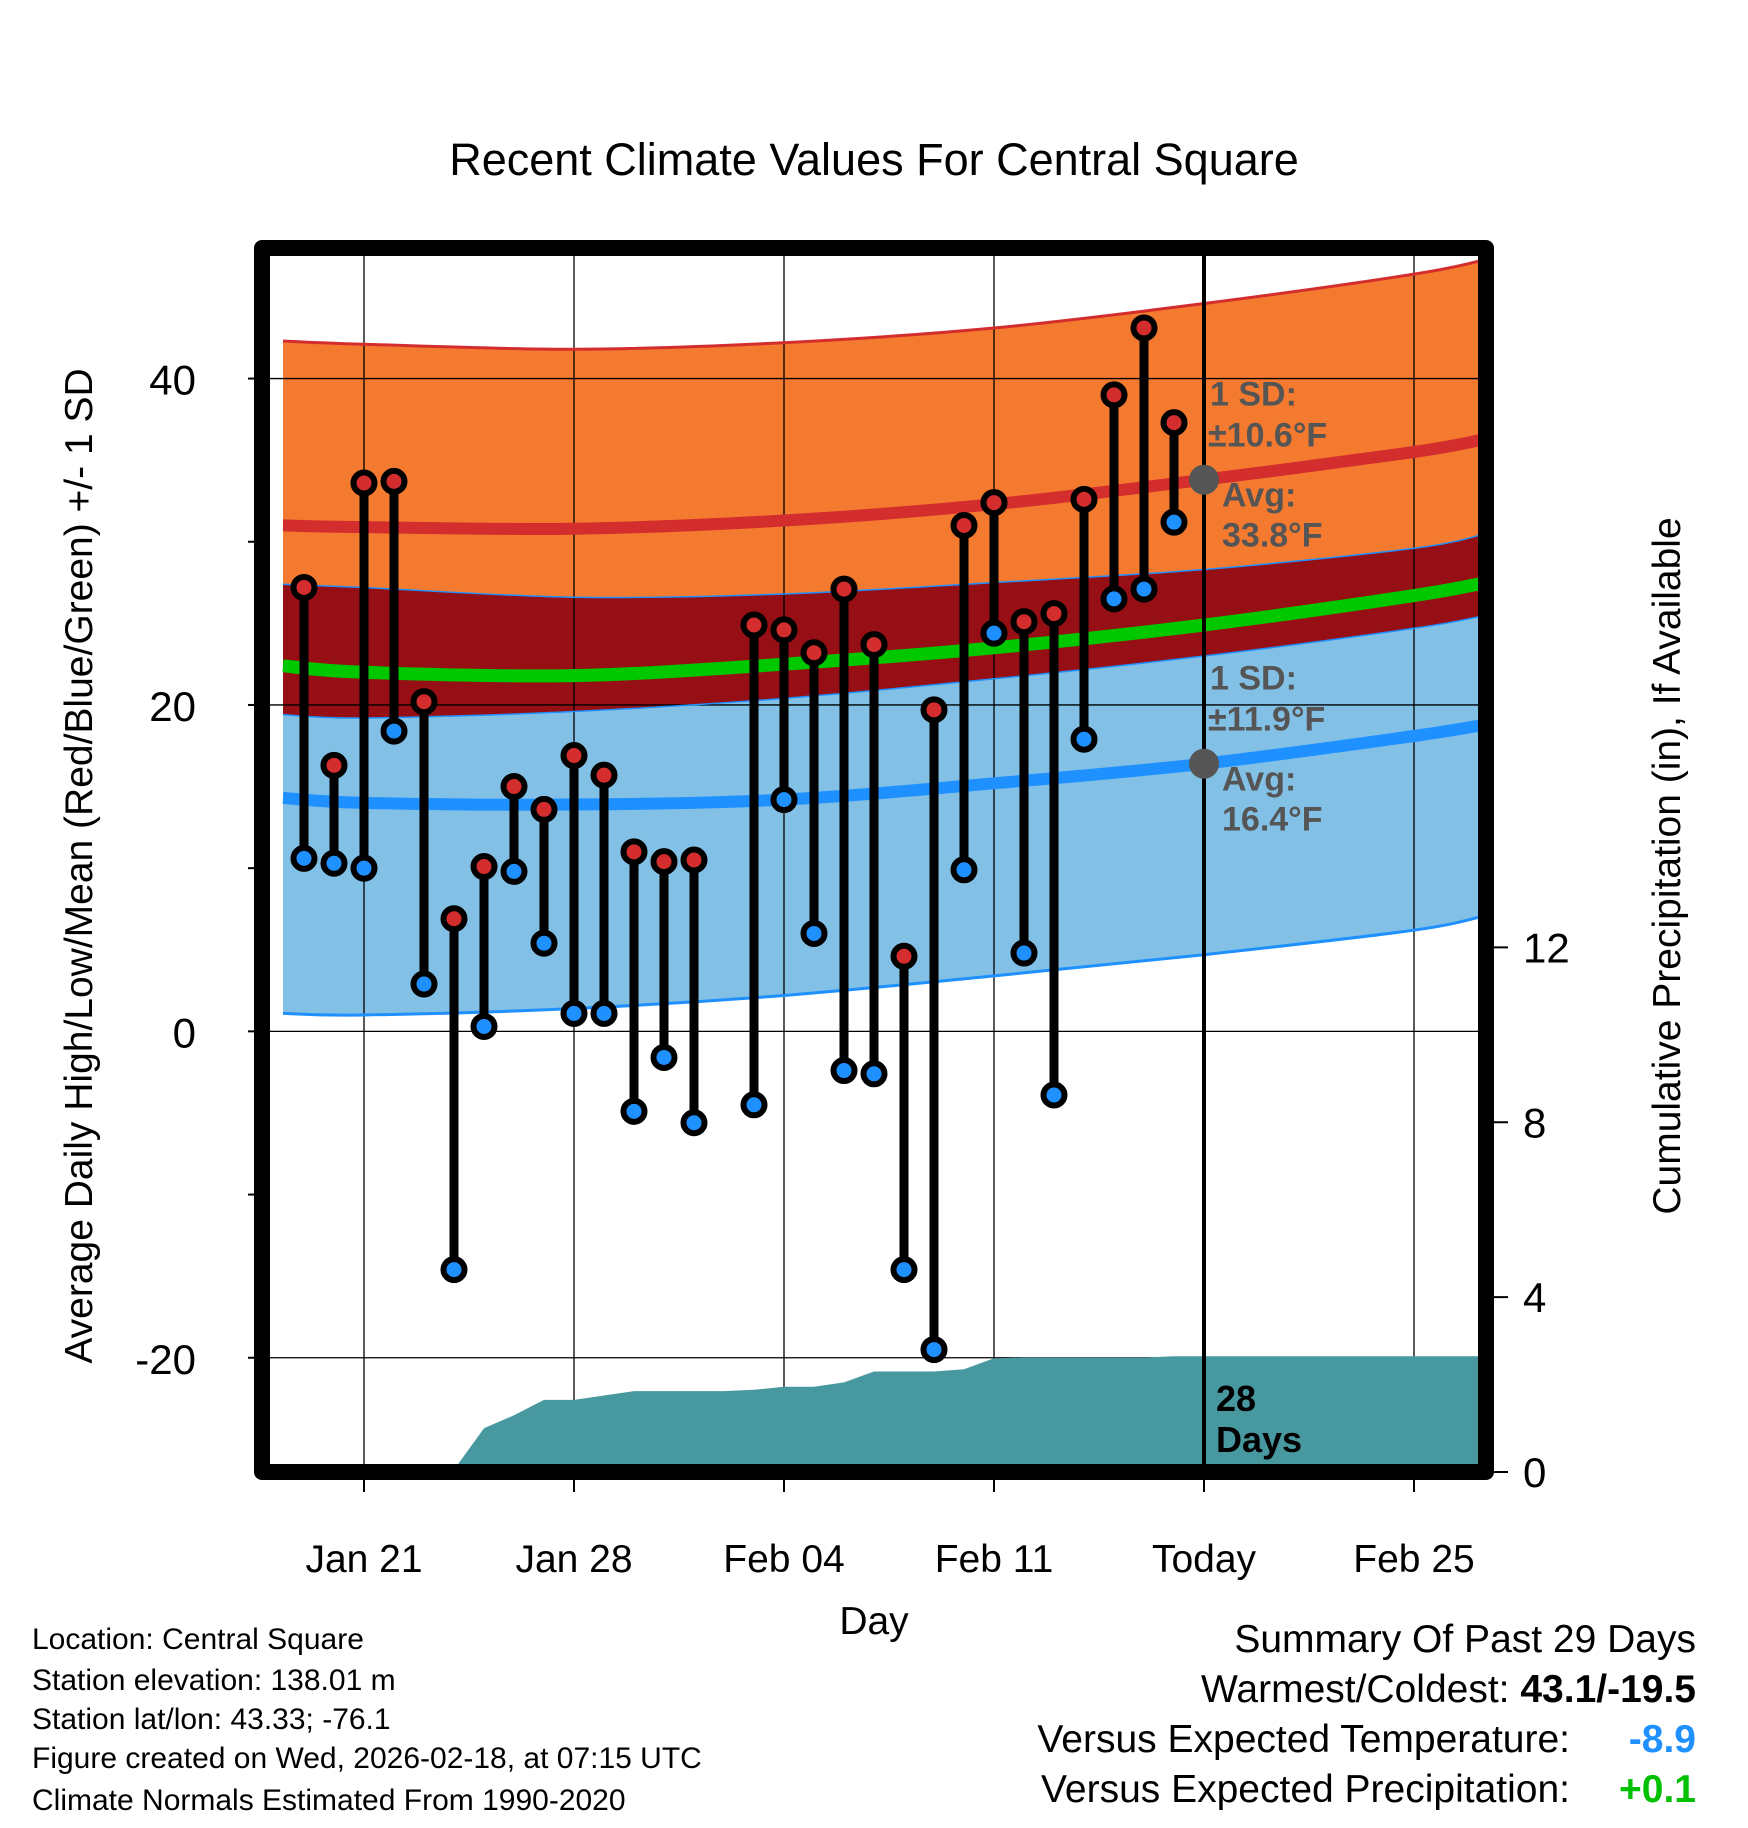 The image size is (1748, 1828). Describe the element at coordinates (363, 1559) in the screenshot. I see `x-tick-label: Jan 21` at that location.